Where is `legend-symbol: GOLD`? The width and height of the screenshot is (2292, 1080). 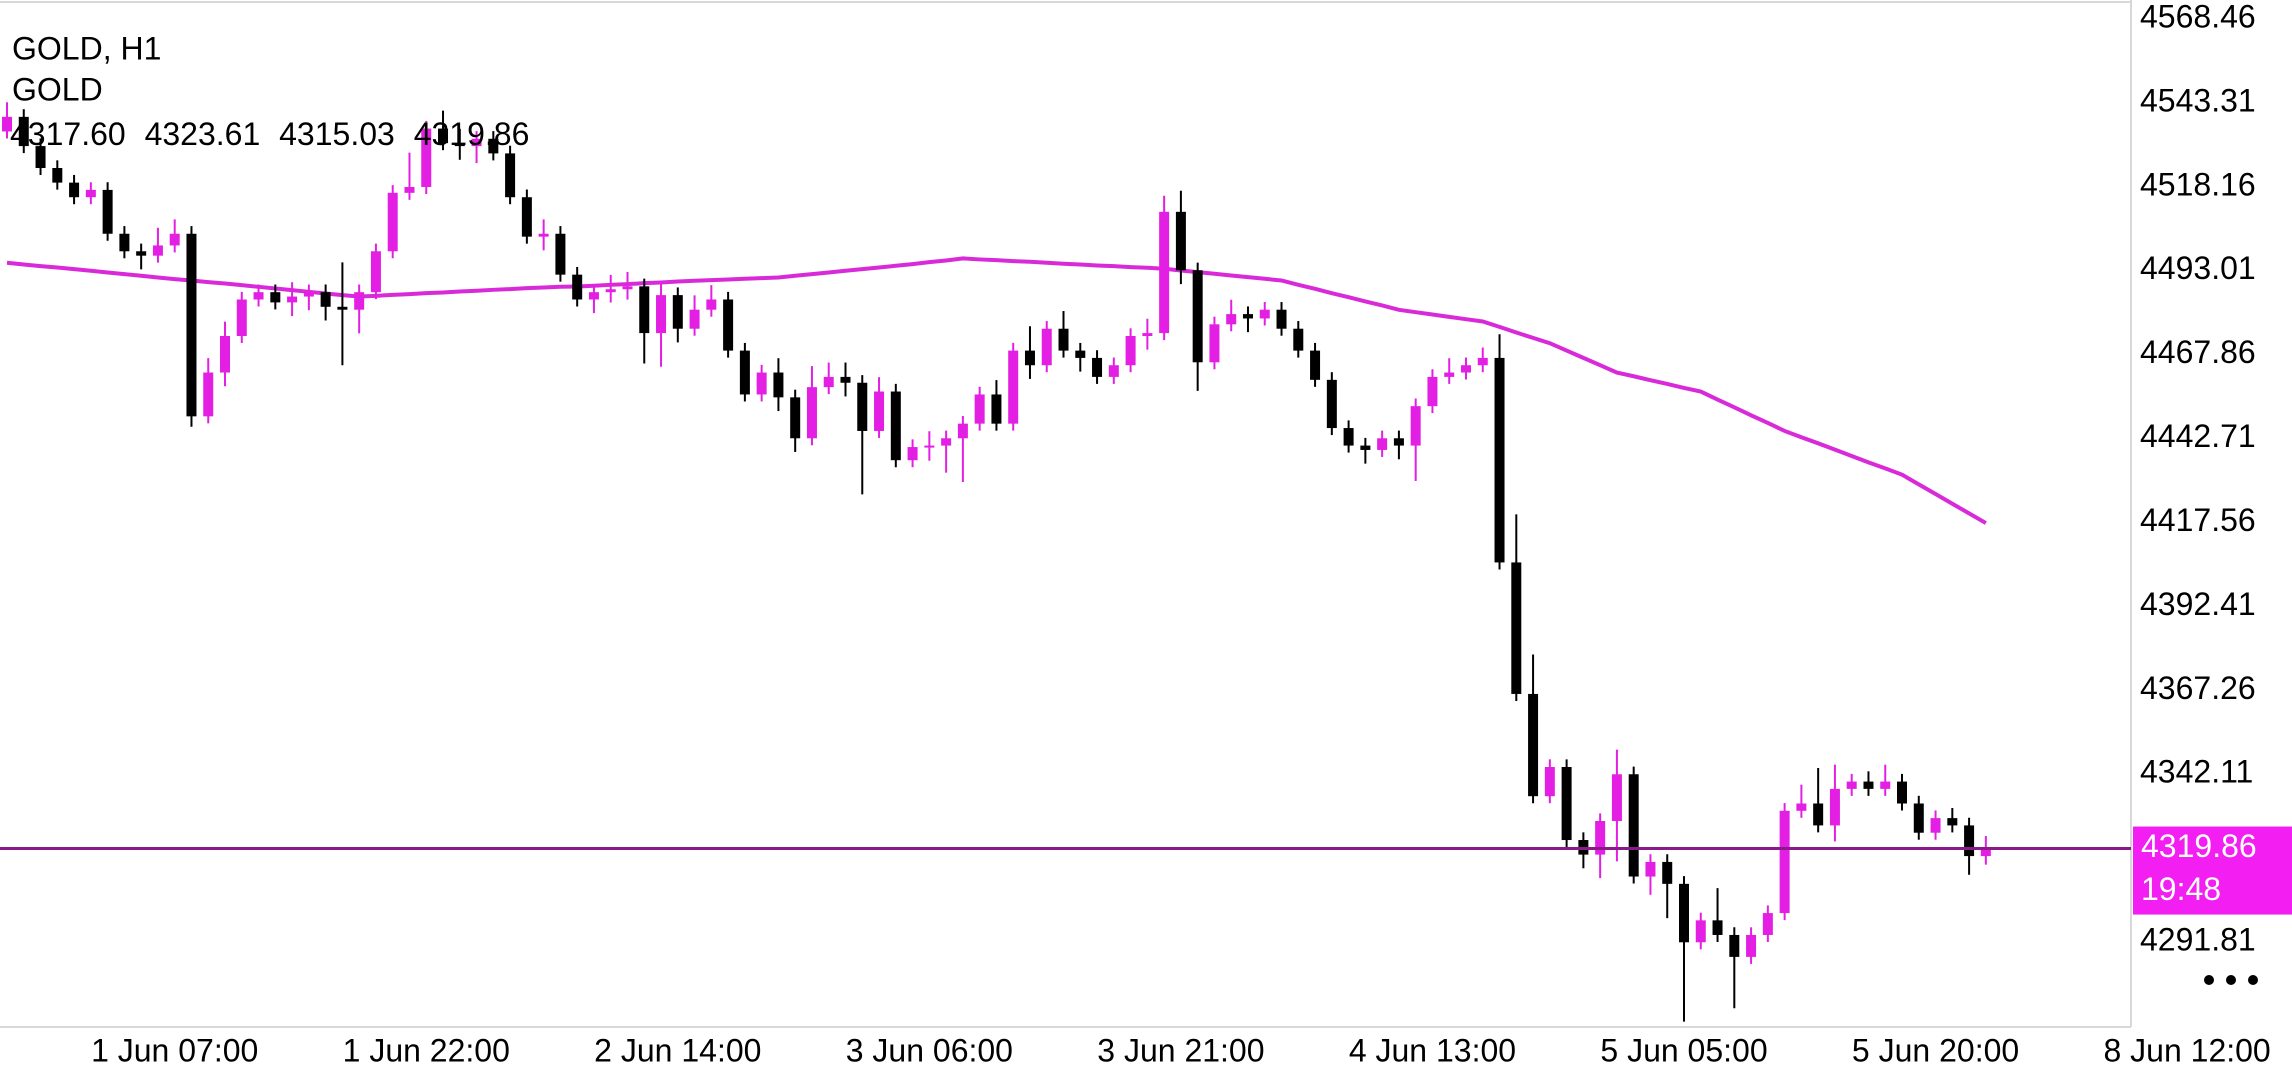
legend-symbol: GOLD is located at coordinates (57, 89).